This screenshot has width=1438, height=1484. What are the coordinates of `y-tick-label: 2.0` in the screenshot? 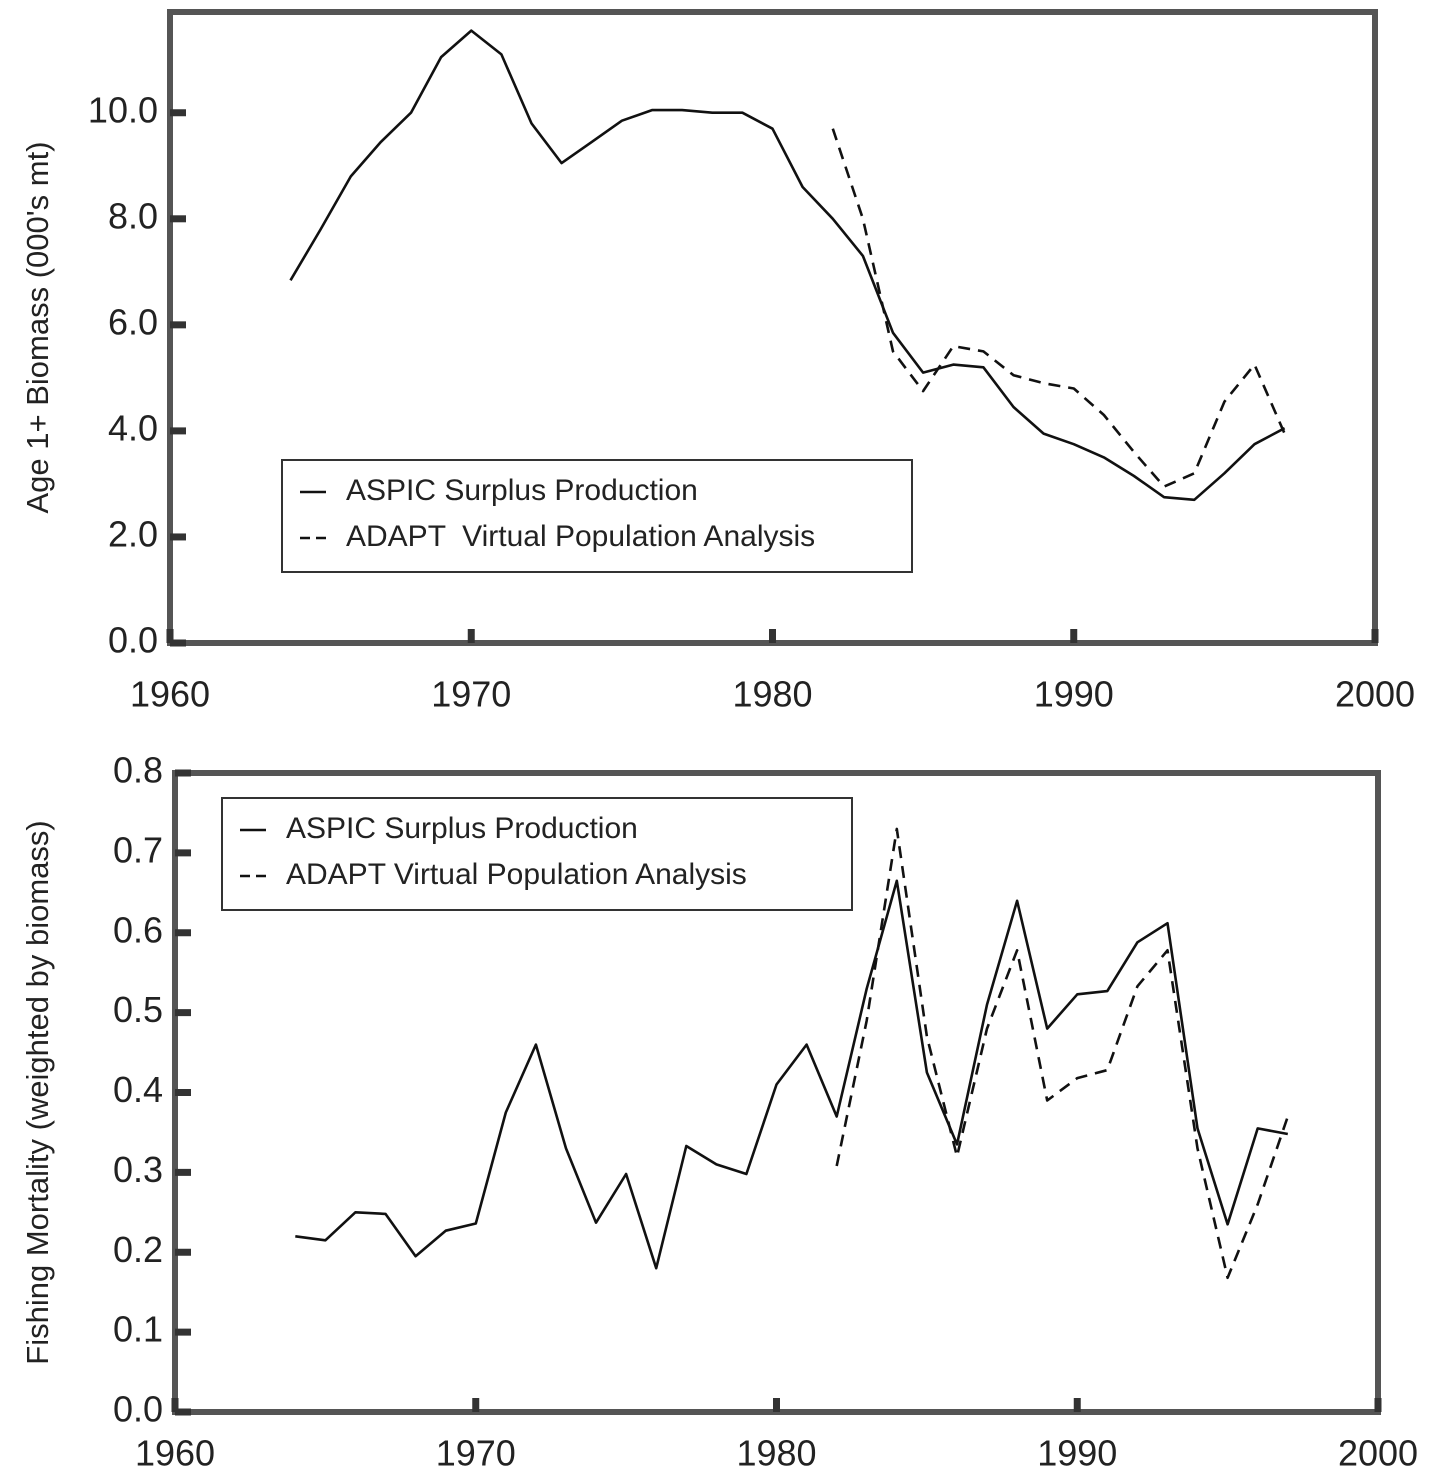 It's located at (133, 533).